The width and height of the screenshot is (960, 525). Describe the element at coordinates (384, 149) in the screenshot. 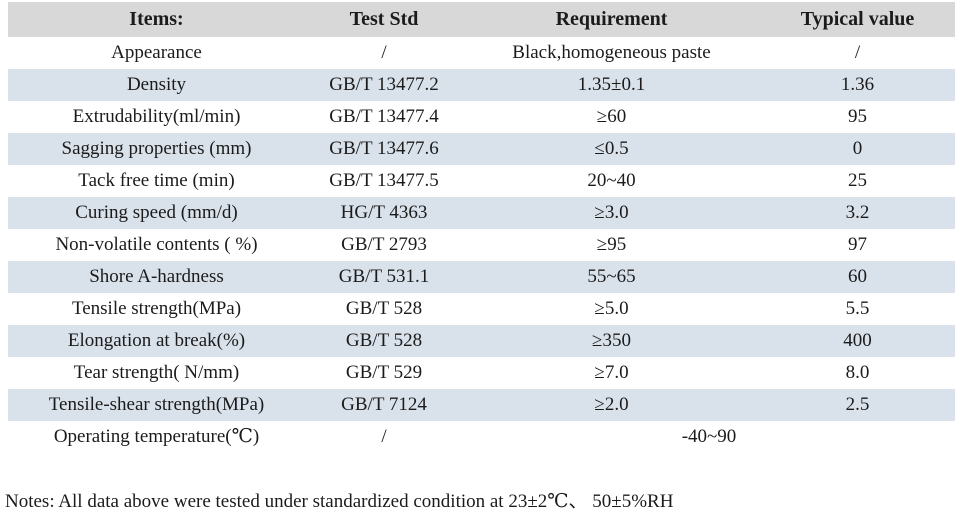

I see `std-cell: GB/T 13477.6` at that location.